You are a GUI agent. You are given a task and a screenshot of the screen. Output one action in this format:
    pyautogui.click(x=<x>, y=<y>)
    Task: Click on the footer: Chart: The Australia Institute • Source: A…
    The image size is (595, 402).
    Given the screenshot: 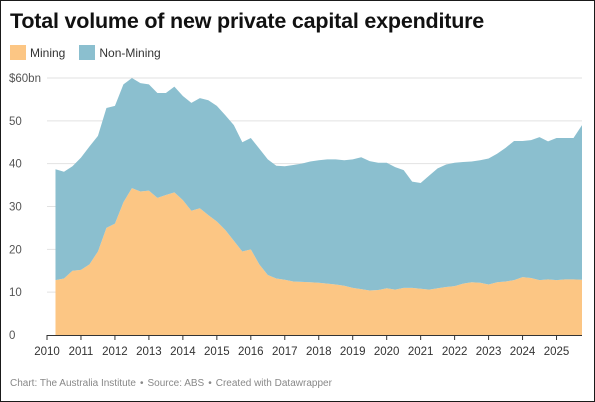 What is the action you would take?
    pyautogui.click(x=171, y=383)
    